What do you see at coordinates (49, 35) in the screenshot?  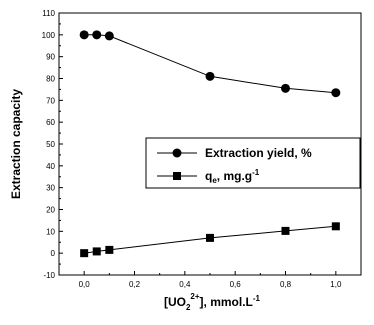 I see `y-tick-label: 100` at bounding box center [49, 35].